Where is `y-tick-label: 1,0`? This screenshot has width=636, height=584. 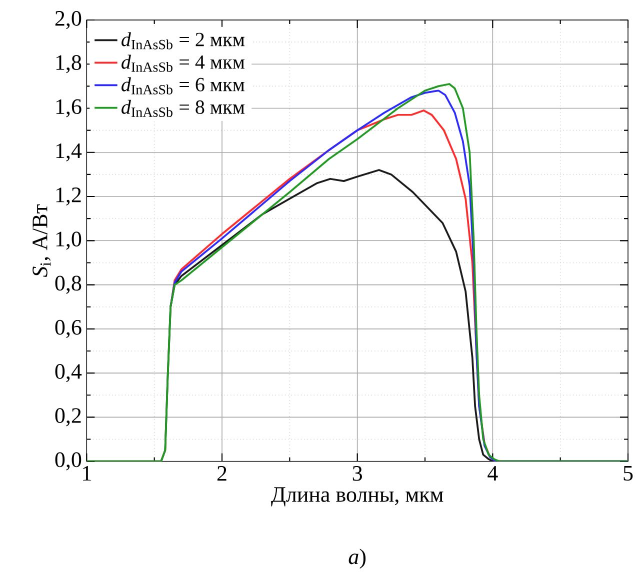
y-tick-label: 1,0 is located at coordinates (69, 241).